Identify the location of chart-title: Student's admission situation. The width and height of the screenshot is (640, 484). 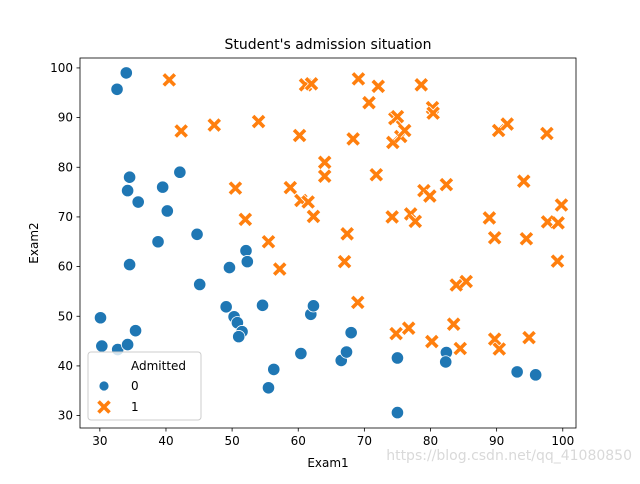
(327, 45).